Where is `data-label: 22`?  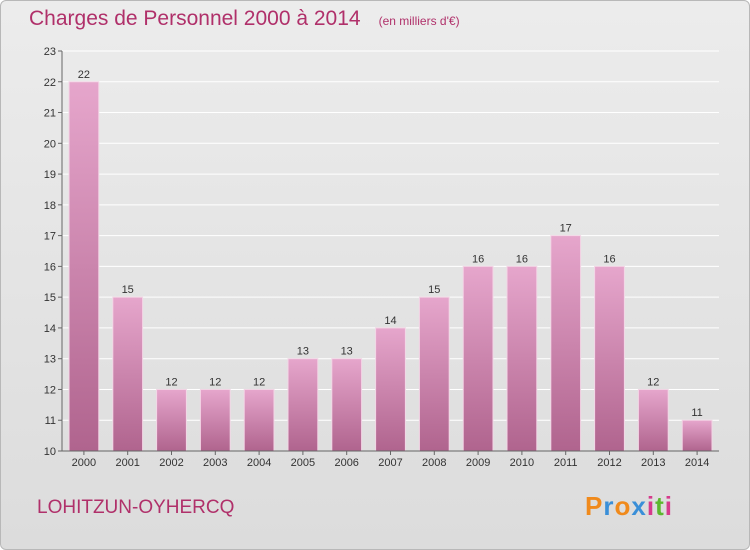
data-label: 22 is located at coordinates (84, 75).